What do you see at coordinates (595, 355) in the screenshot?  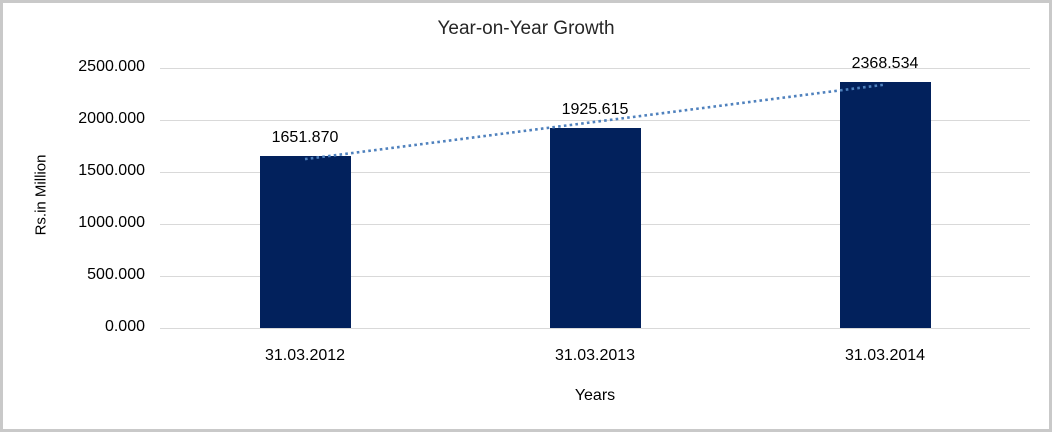 I see `x-tick-label: 31.03.2013` at bounding box center [595, 355].